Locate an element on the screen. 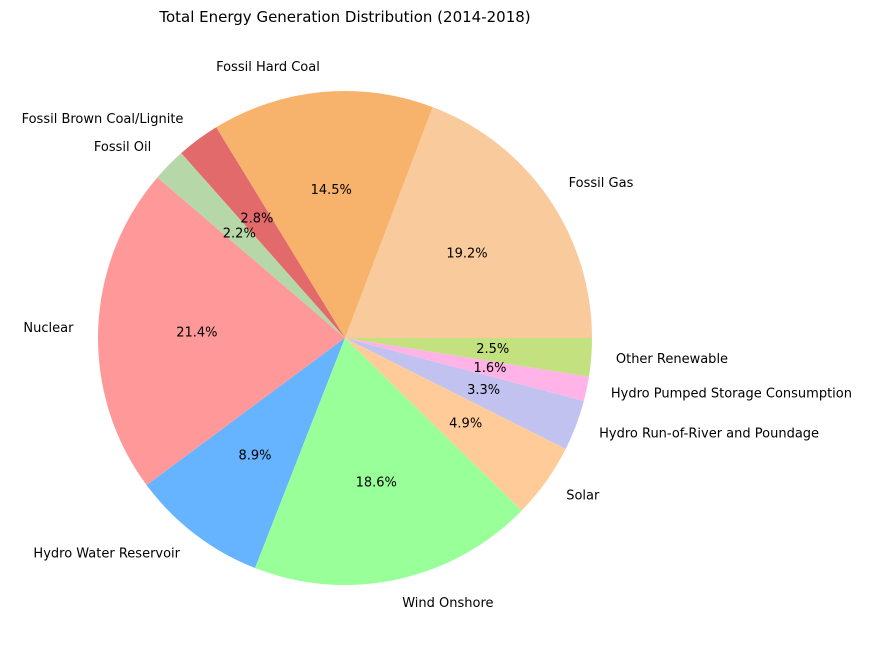  pie-slice-hydro-run-of-river-and-poundage is located at coordinates (464, 393).